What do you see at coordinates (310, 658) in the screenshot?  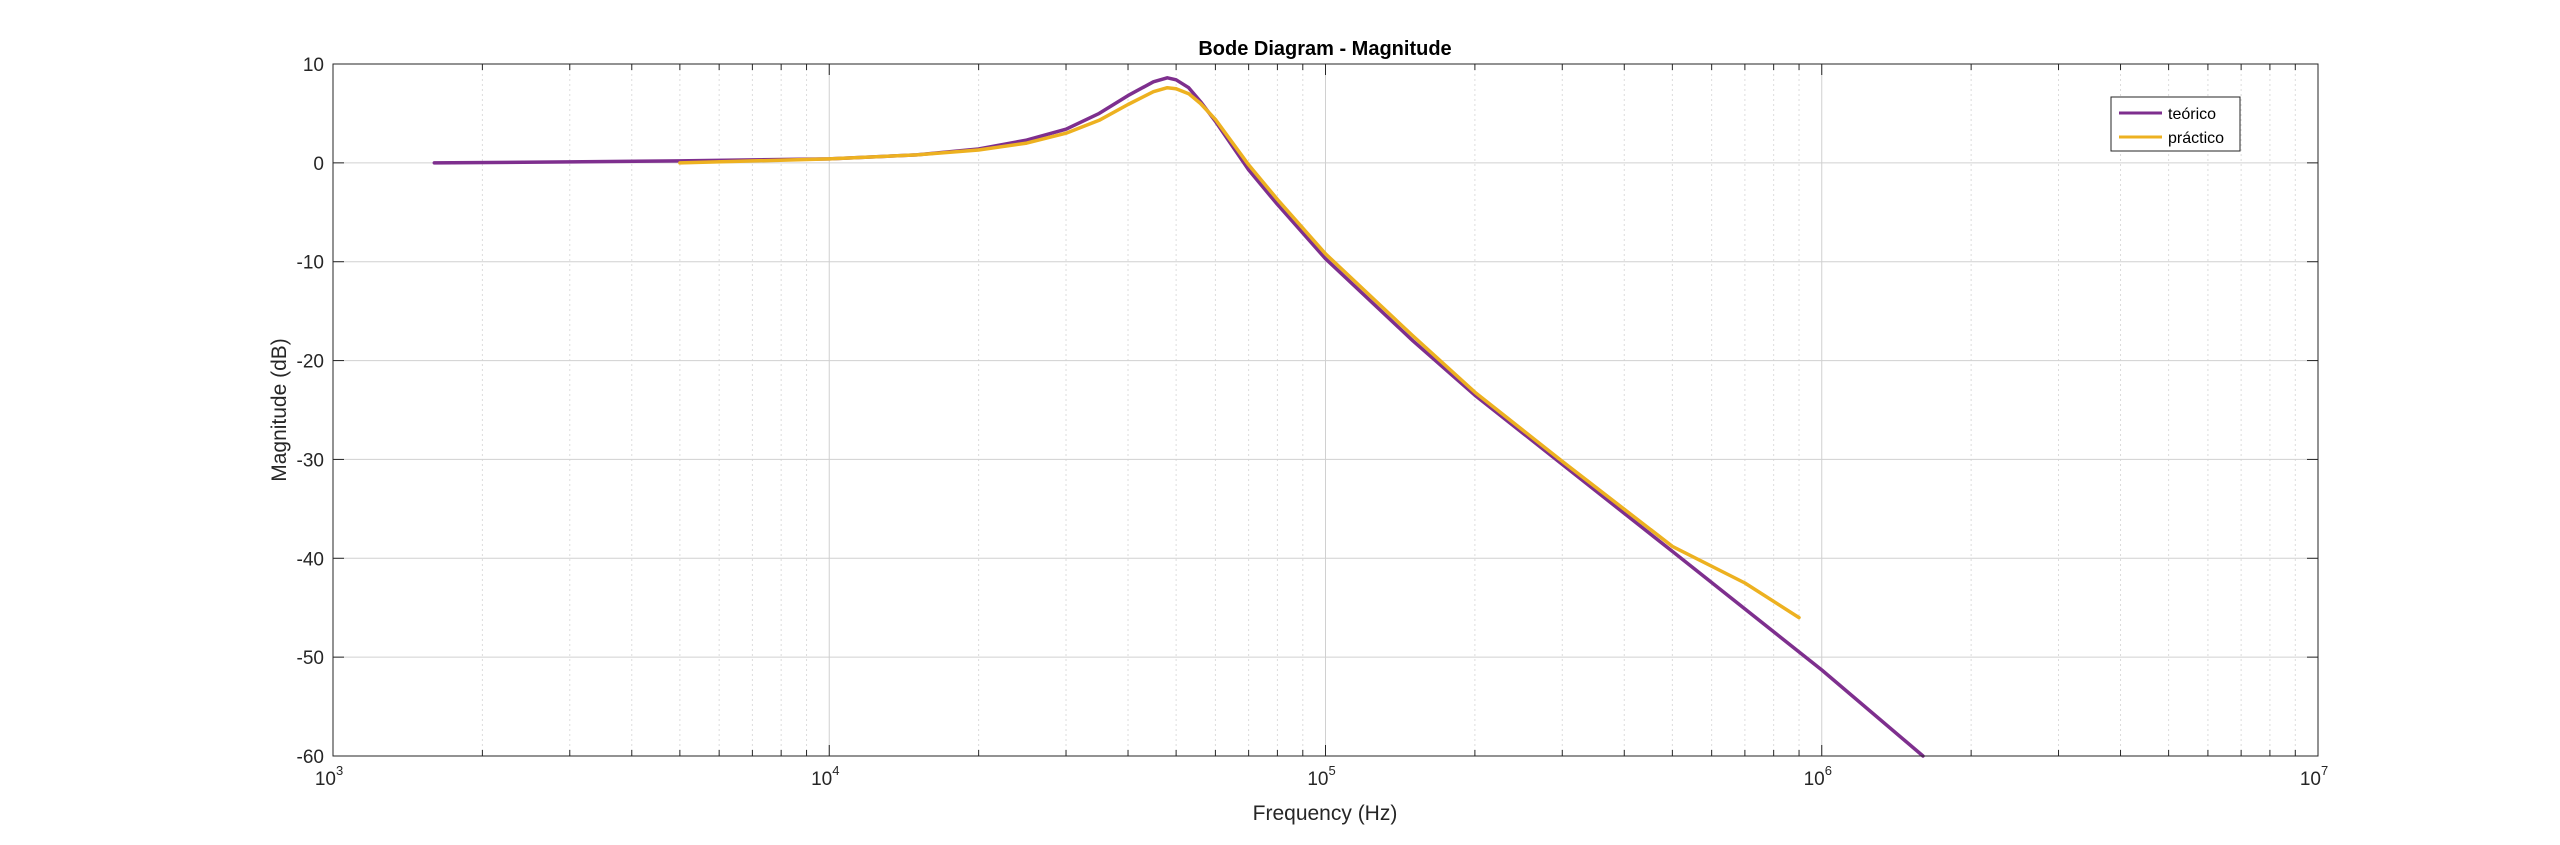 I see `y-tick-label: -50` at bounding box center [310, 658].